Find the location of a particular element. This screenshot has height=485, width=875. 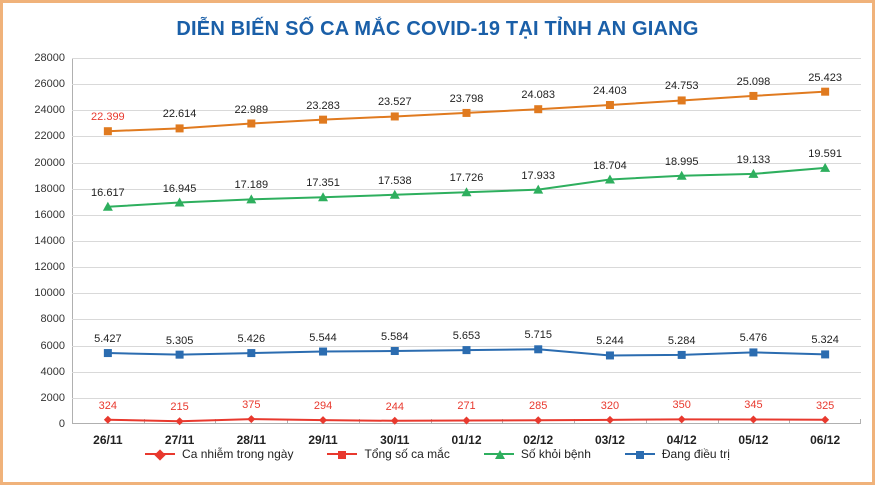

x-tick-label: 04/12 is located at coordinates (681, 440).